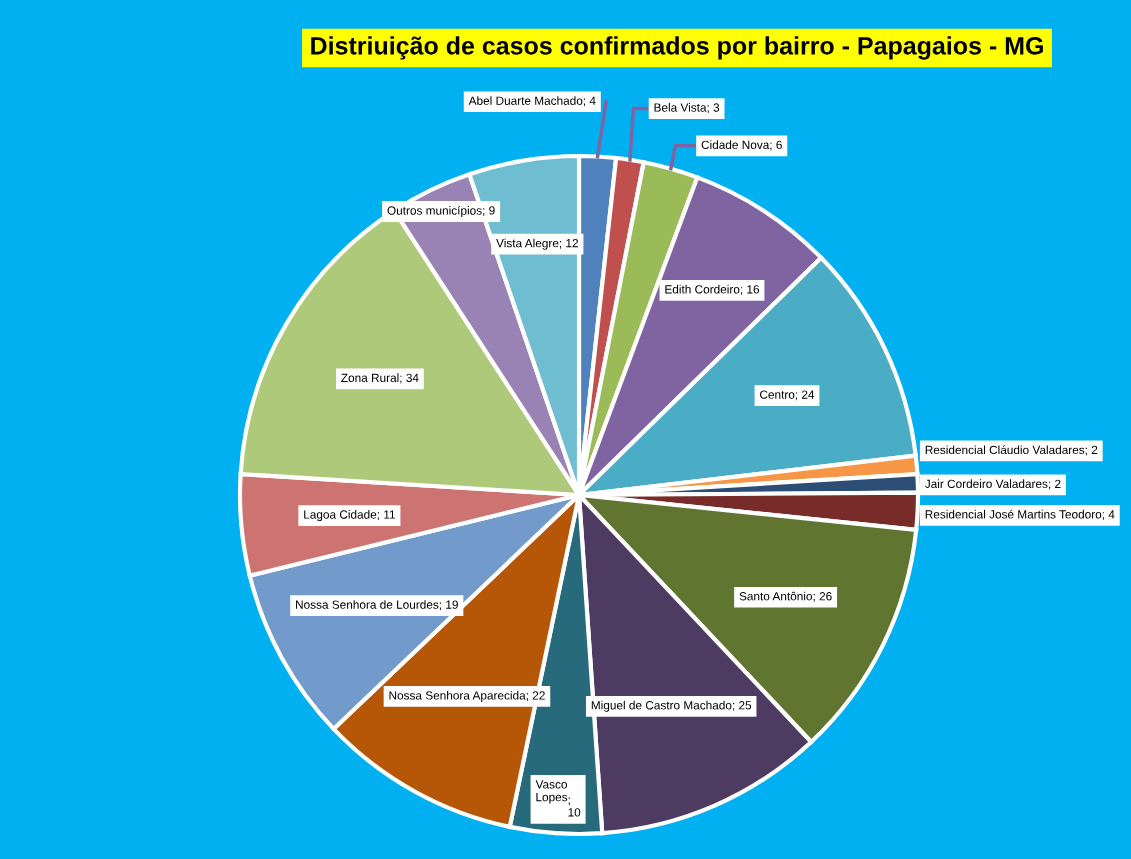 The image size is (1131, 859). Describe the element at coordinates (702, 289) in the screenshot. I see `slice-label: Edith Cordeiro` at that location.